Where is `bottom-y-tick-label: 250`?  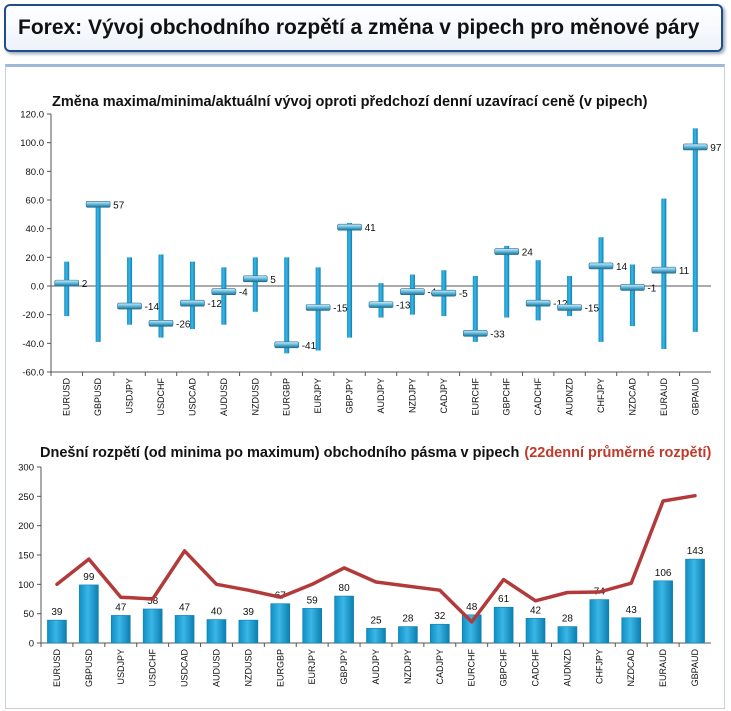 bottom-y-tick-label: 250 is located at coordinates (26, 497).